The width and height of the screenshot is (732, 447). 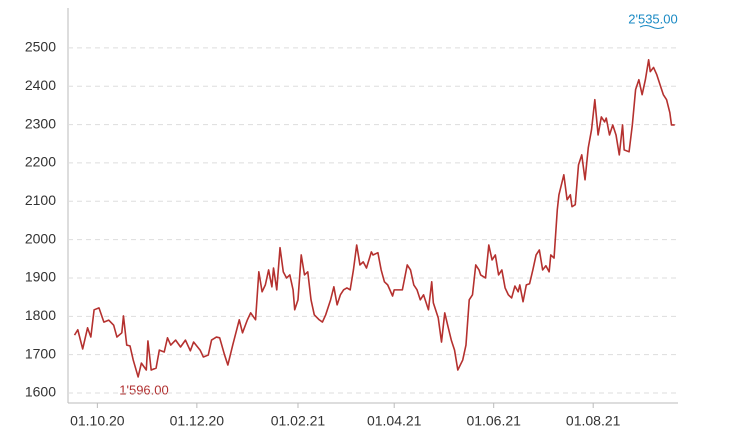 What do you see at coordinates (143, 389) in the screenshot?
I see `min-annotation: 1'596.00` at bounding box center [143, 389].